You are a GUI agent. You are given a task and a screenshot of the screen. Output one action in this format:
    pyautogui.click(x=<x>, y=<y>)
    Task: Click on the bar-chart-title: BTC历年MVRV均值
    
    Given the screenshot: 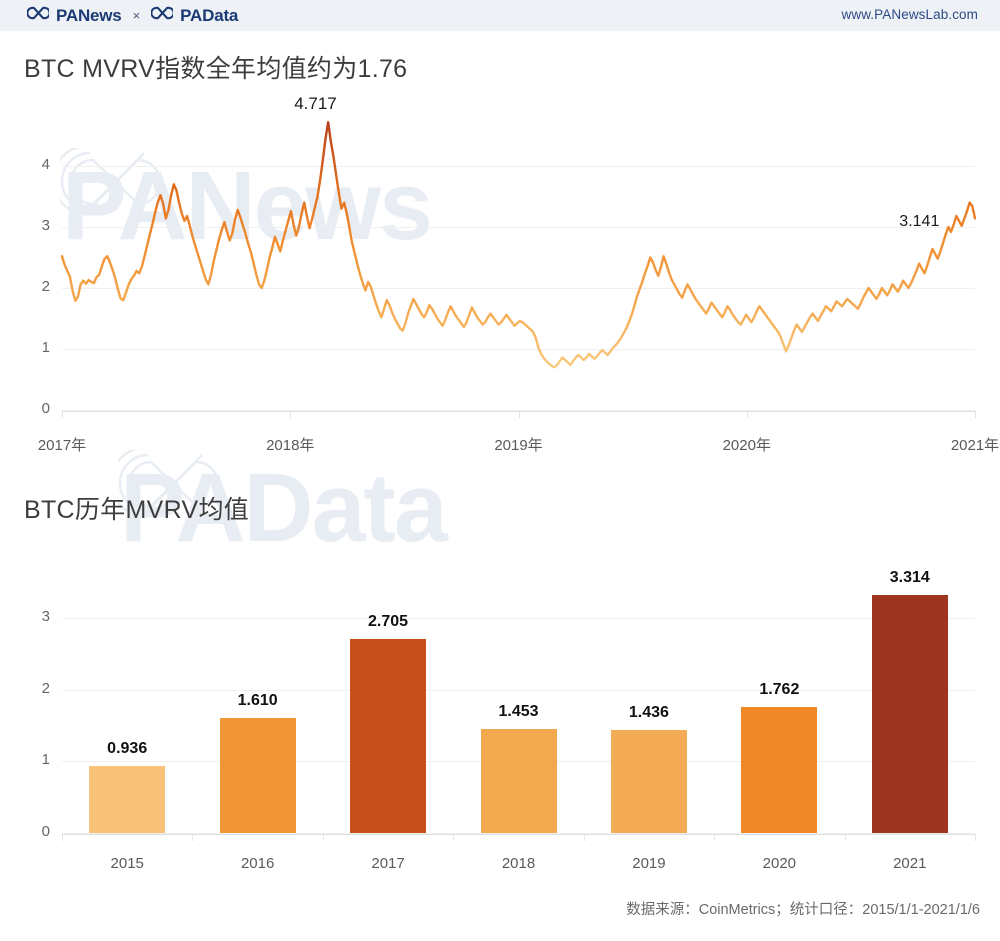 What is the action you would take?
    pyautogui.click(x=137, y=510)
    